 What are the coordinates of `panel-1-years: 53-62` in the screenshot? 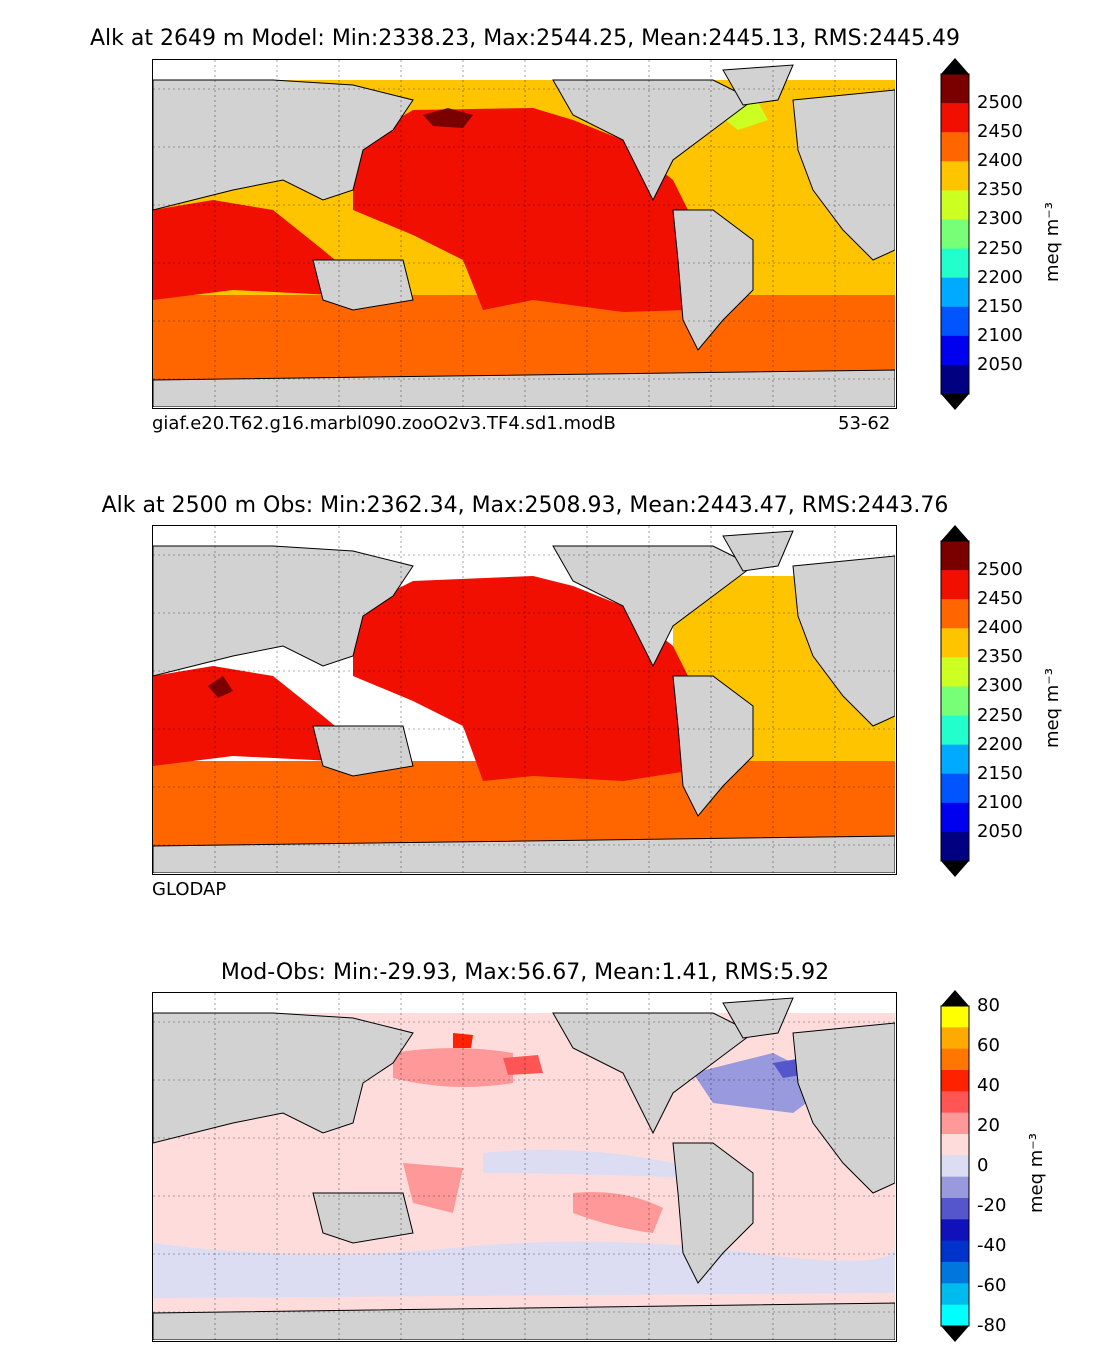 It's located at (864, 423).